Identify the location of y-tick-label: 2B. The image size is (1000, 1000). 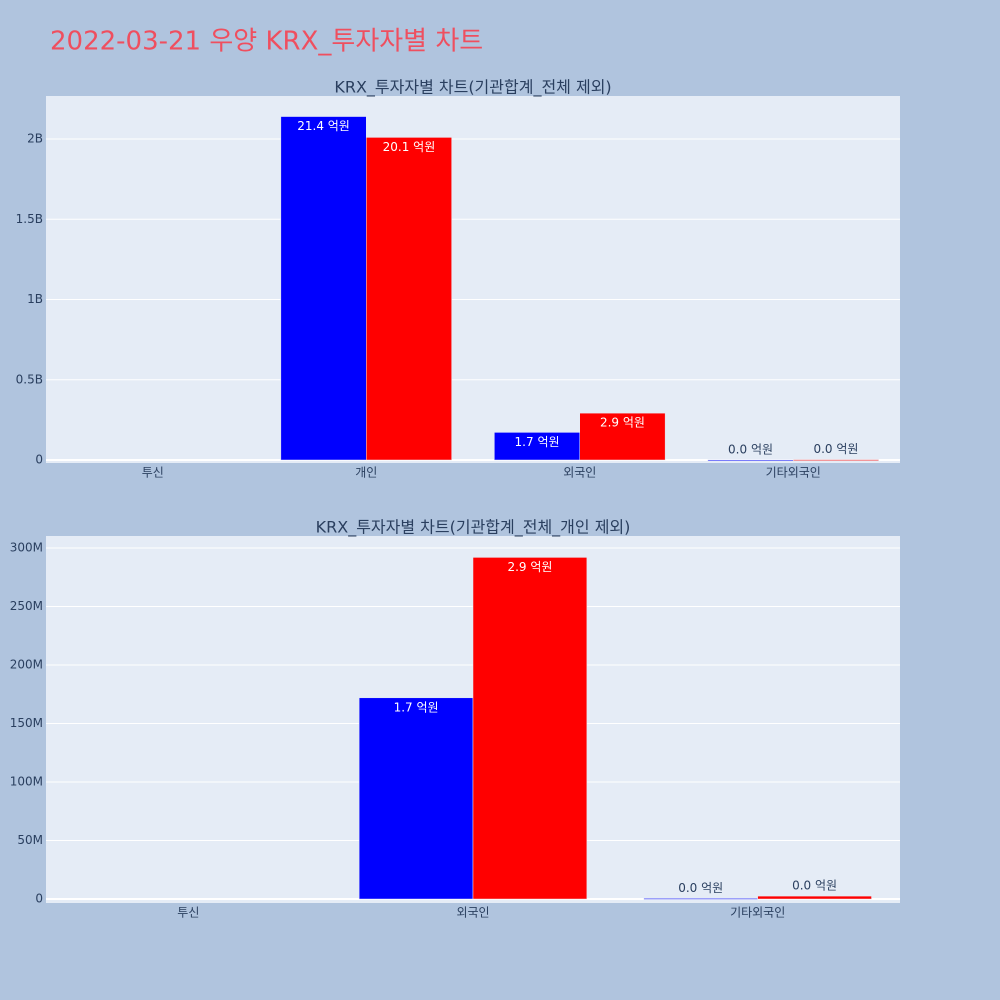
(35, 139).